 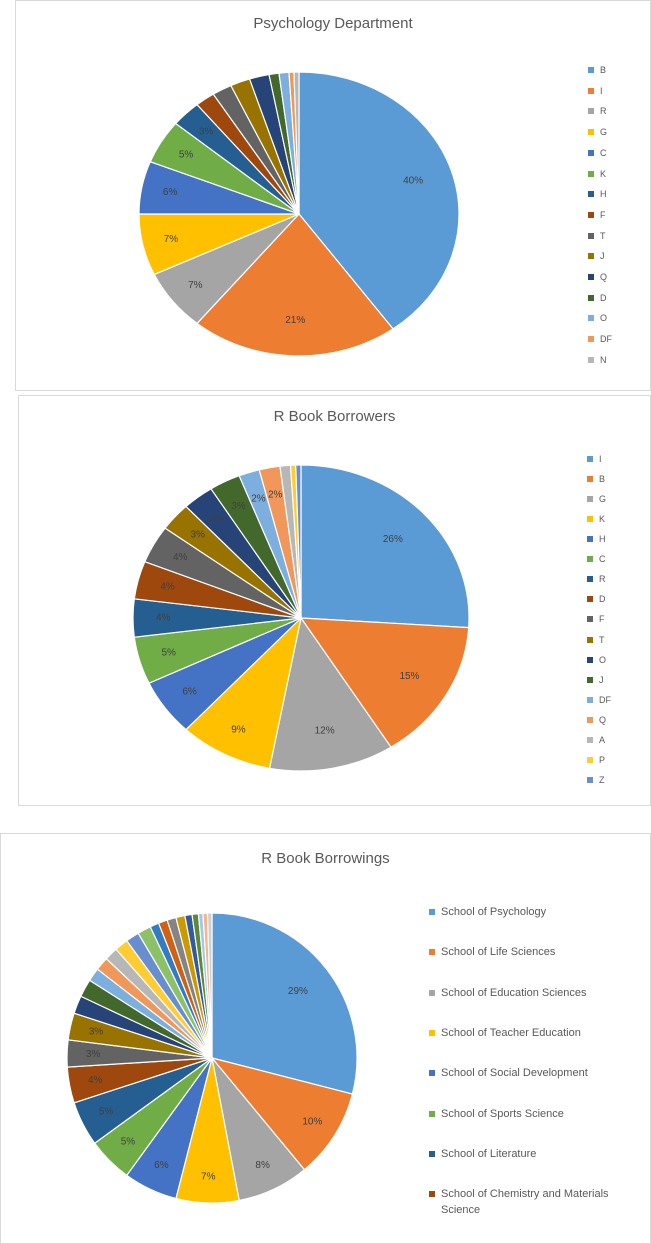 I want to click on data-label: 8%, so click(x=262, y=1165).